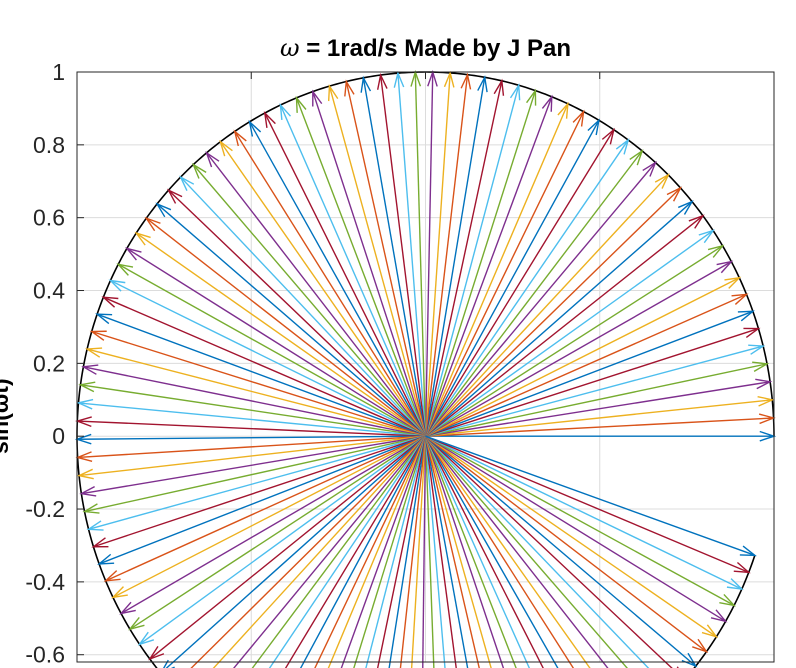 Image resolution: width=796 pixels, height=668 pixels. What do you see at coordinates (49, 291) in the screenshot?
I see `y-tick-label: 0.4` at bounding box center [49, 291].